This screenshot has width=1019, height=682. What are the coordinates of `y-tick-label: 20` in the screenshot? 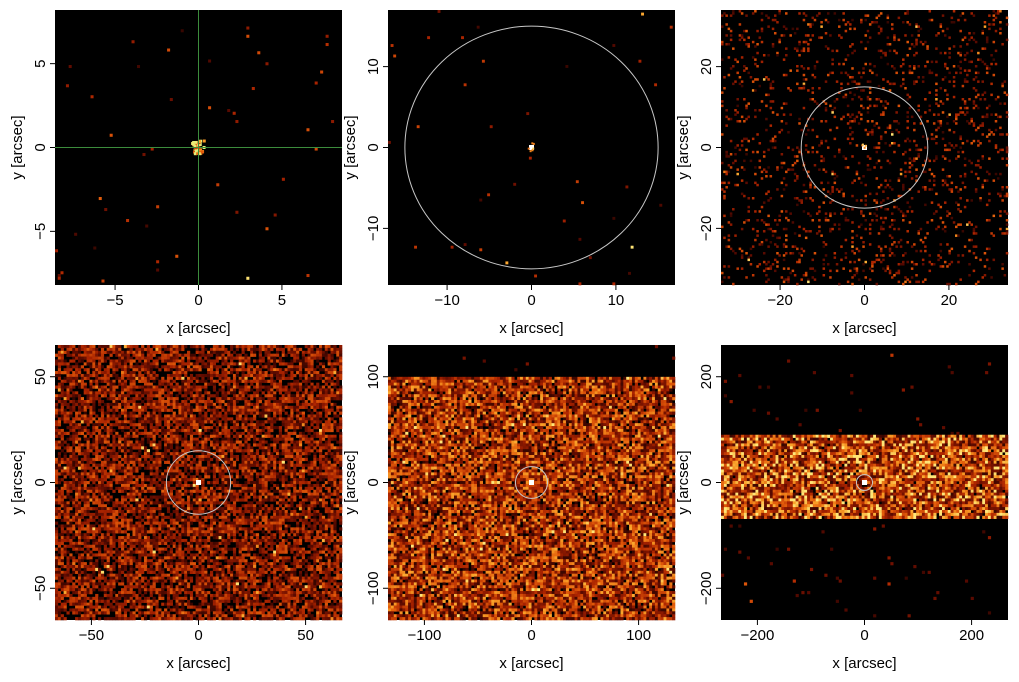 It's located at (706, 66).